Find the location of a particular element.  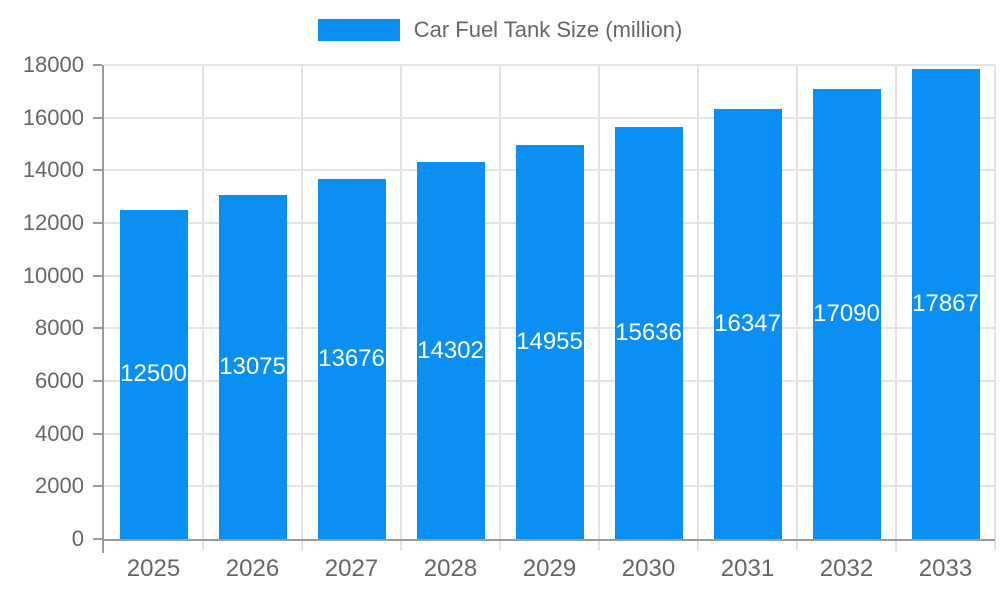

bar-value-label: 15636 is located at coordinates (648, 333).